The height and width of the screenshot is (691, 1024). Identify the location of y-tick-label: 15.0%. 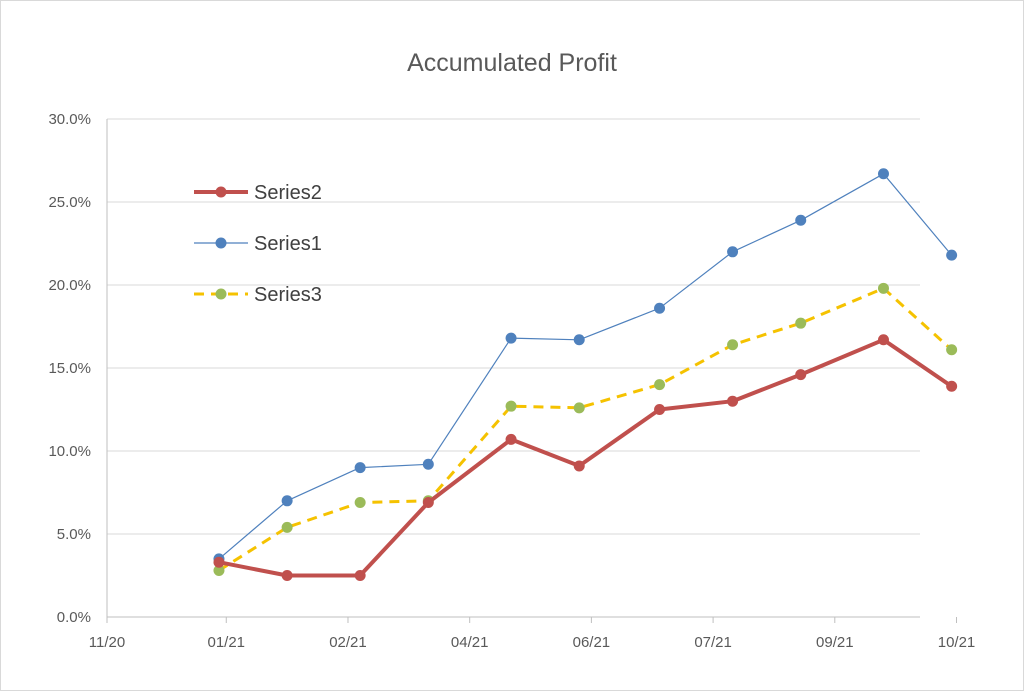
(69, 368).